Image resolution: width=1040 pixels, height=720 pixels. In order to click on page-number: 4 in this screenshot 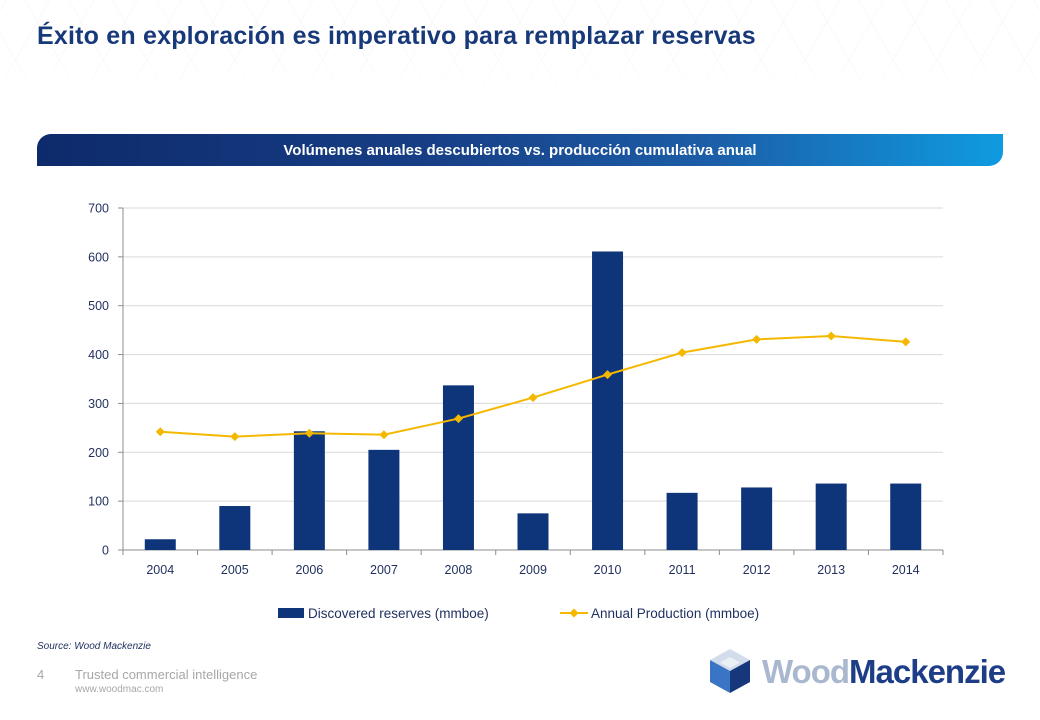, I will do `click(41, 674)`.